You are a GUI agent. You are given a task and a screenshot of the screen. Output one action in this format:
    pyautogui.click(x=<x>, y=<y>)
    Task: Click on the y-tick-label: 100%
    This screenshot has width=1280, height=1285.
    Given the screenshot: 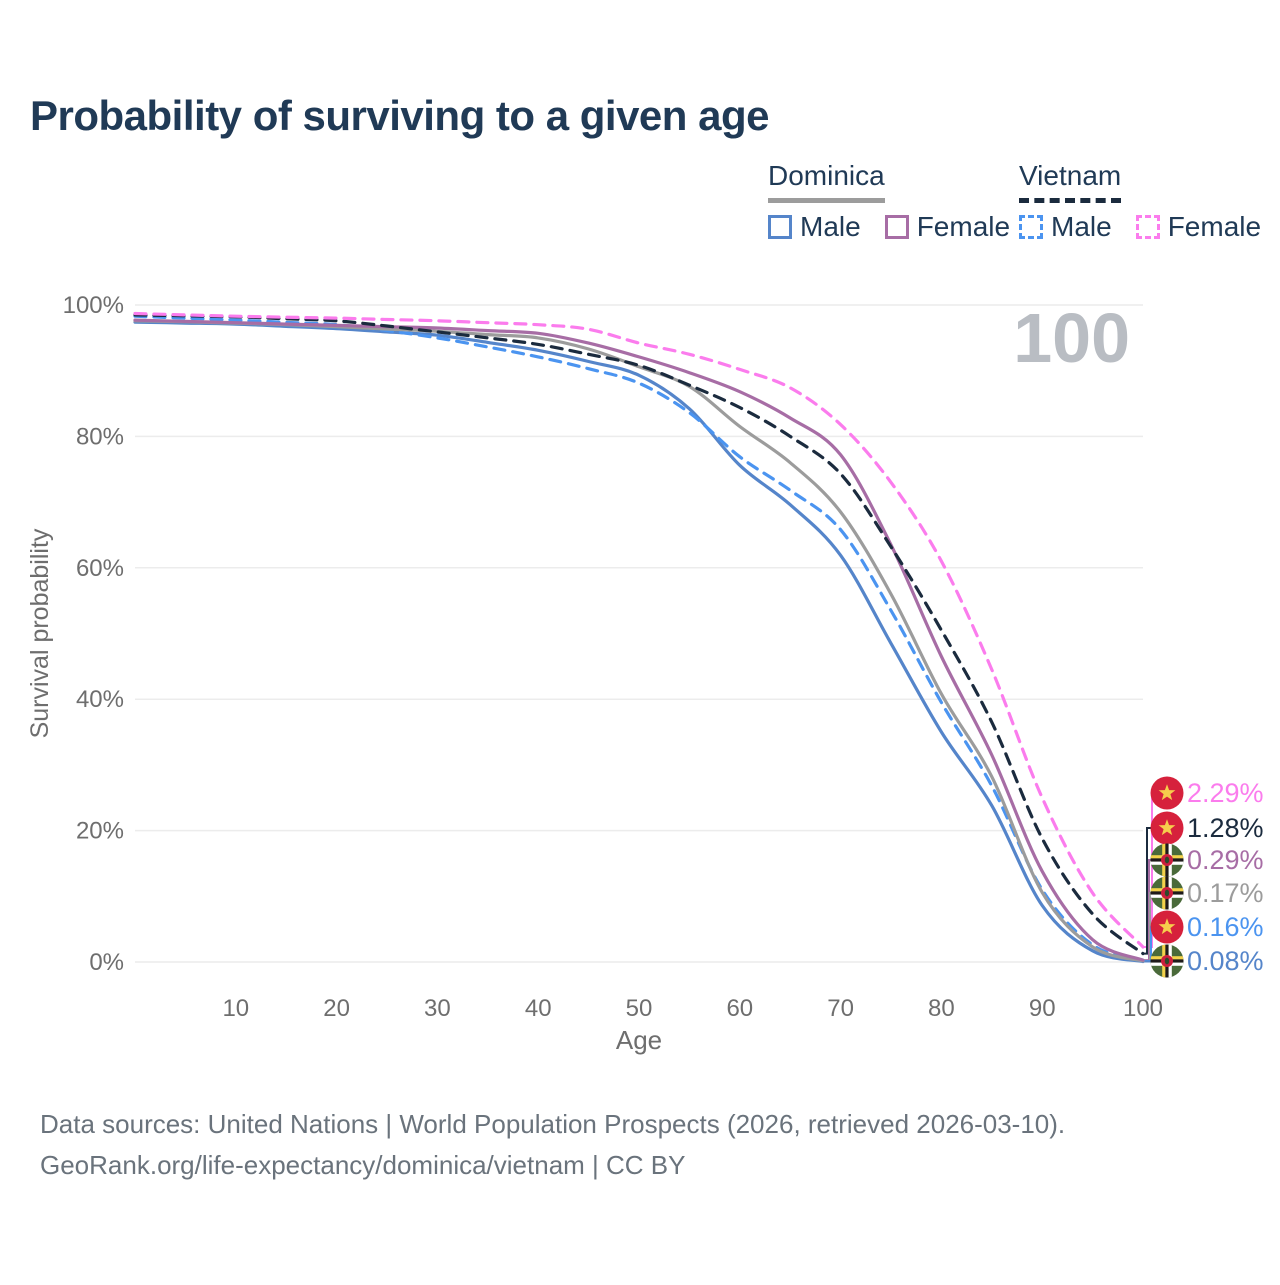 What is the action you would take?
    pyautogui.click(x=93, y=305)
    